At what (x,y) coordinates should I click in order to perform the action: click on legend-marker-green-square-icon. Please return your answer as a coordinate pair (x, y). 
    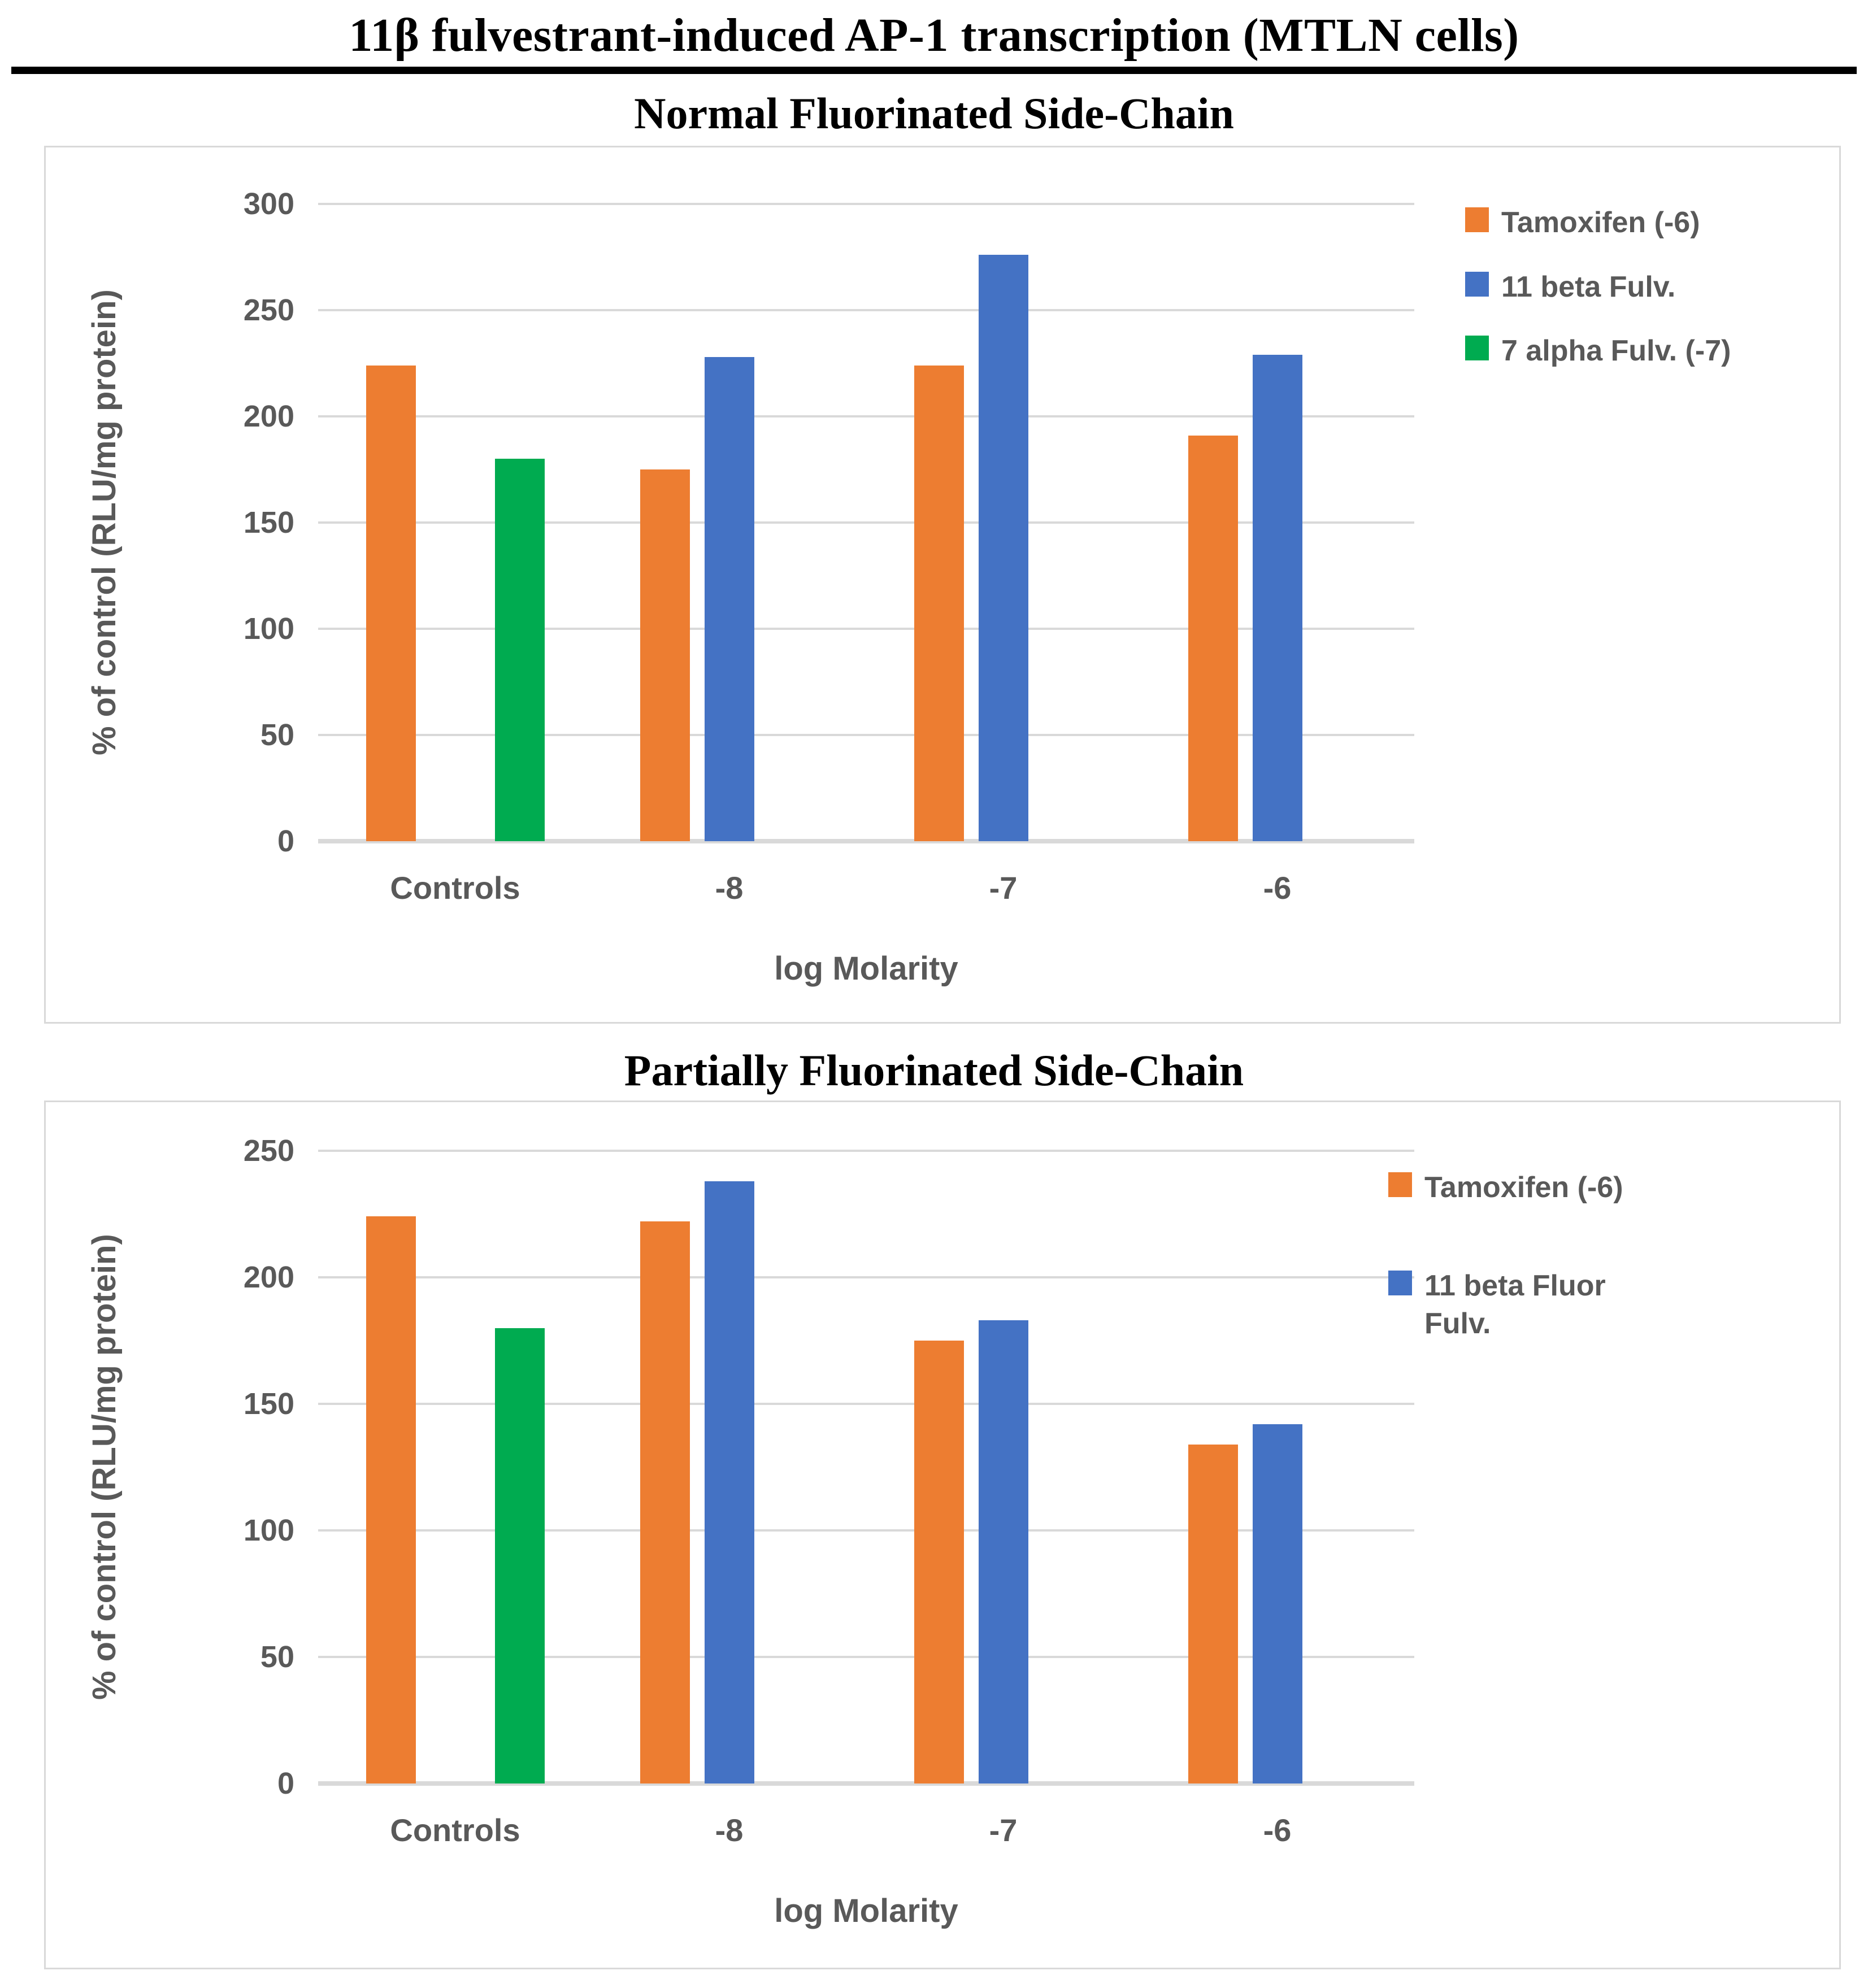
    Looking at the image, I should click on (1477, 348).